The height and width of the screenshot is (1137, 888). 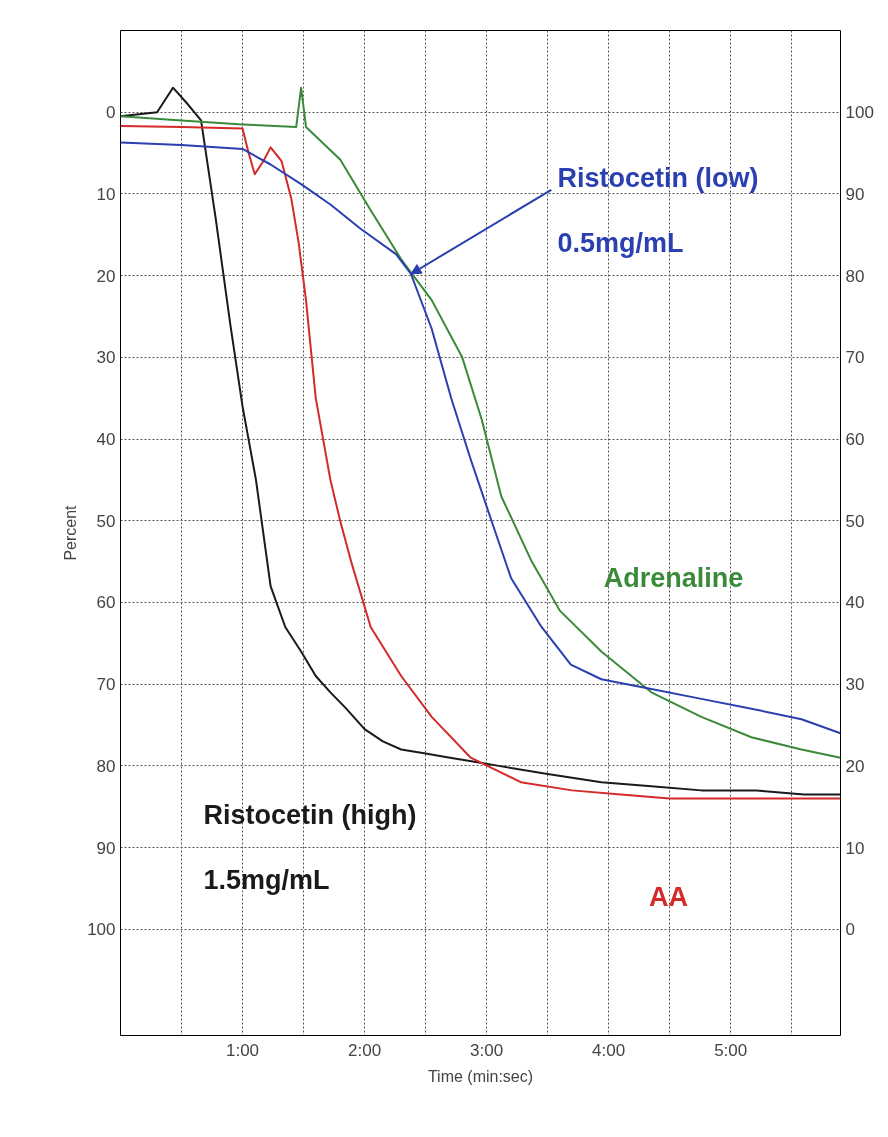 I want to click on x-tick-label: 1:00, so click(x=242, y=1050).